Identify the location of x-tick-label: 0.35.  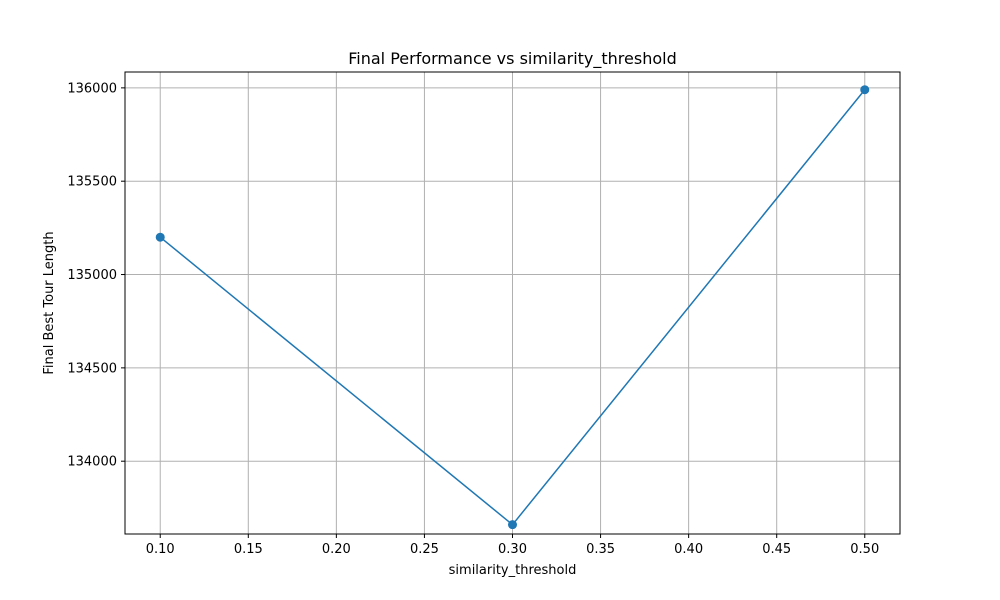
(600, 549).